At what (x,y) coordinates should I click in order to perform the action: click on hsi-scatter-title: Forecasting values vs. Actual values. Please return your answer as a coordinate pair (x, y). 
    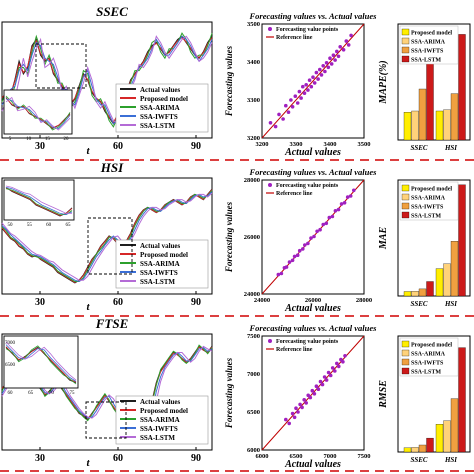
    Looking at the image, I should click on (313, 172).